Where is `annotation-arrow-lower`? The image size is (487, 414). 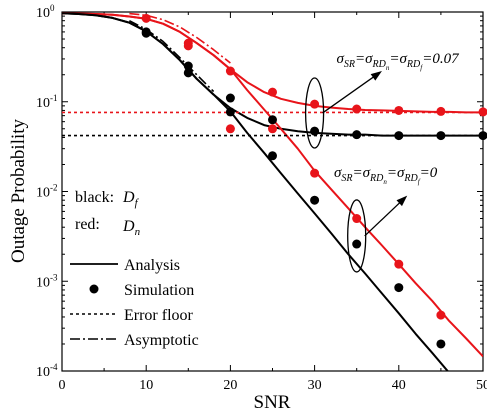 annotation-arrow-lower is located at coordinates (383, 219).